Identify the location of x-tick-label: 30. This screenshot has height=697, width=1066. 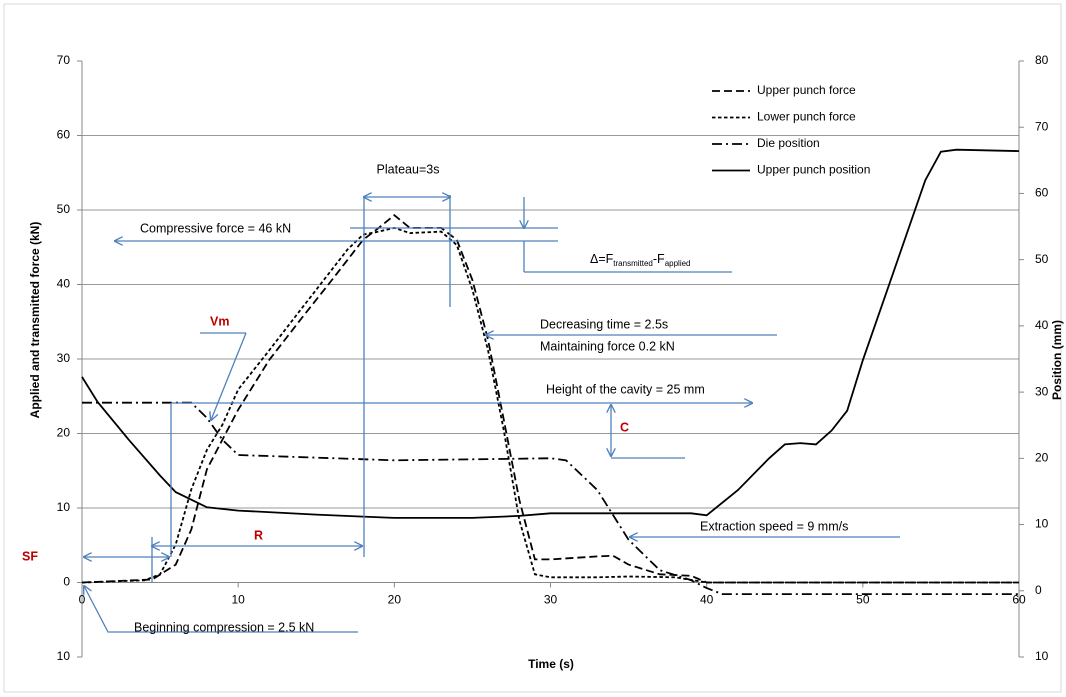
(551, 600).